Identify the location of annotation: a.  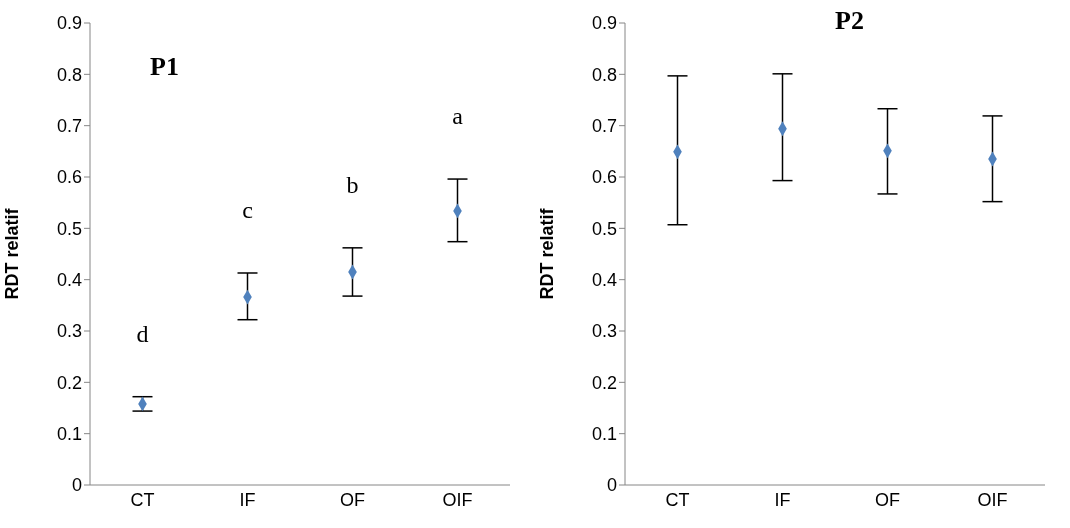
(458, 116).